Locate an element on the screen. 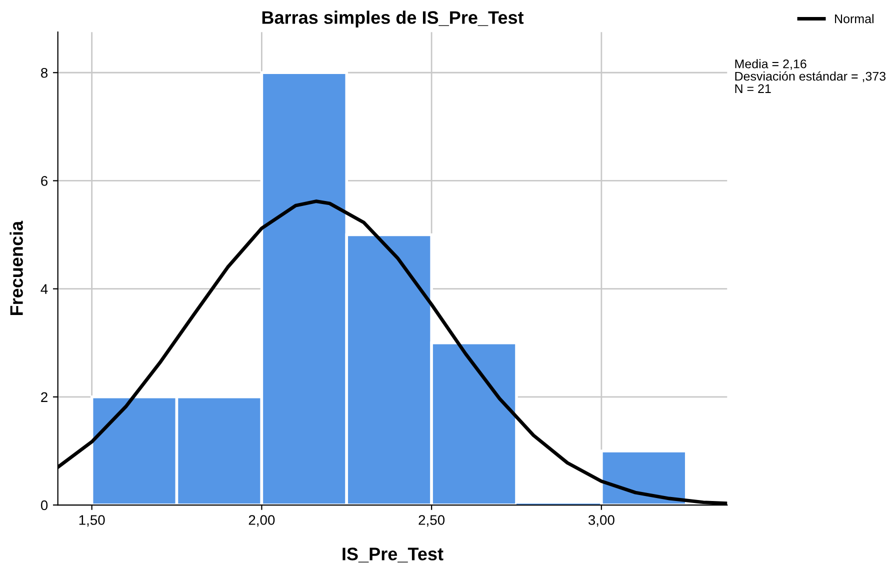  chart-title: Barras simples de IS_Pre_Test is located at coordinates (393, 19).